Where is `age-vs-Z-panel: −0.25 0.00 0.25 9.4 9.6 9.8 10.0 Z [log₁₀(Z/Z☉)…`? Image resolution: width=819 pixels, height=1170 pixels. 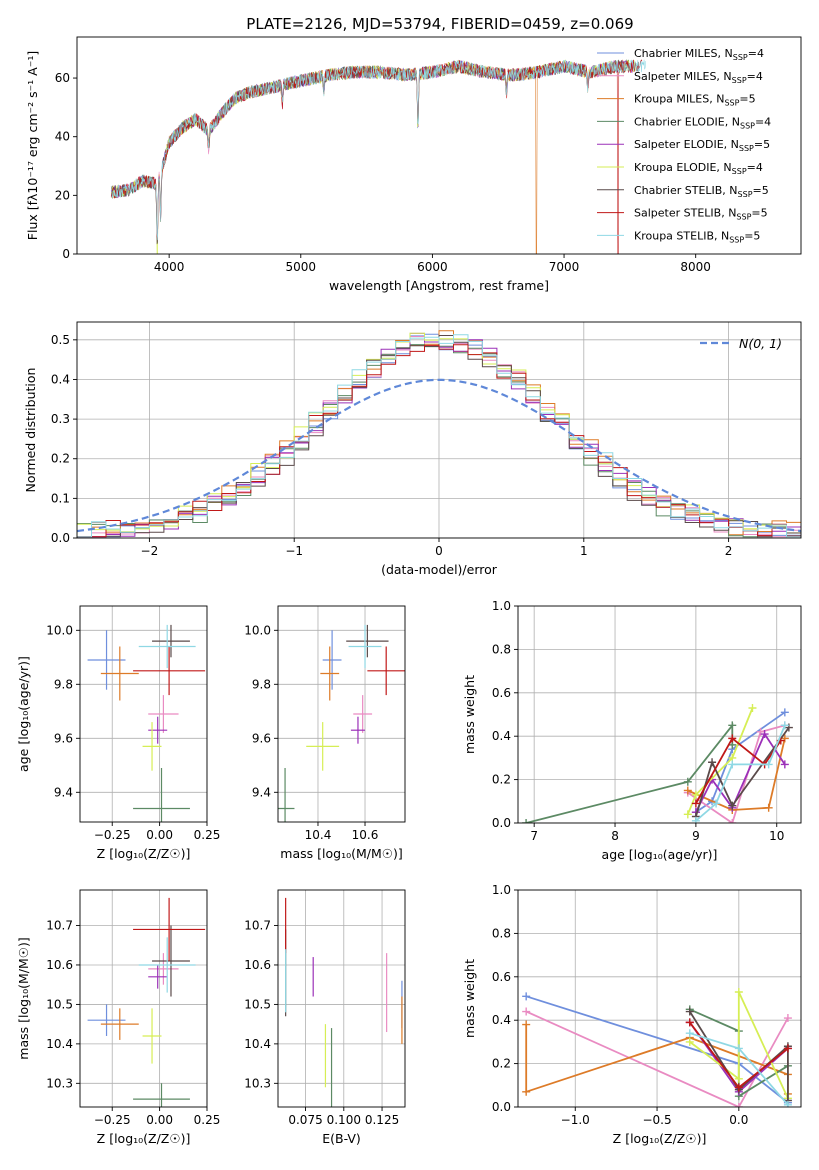
age-vs-Z-panel: −0.25 0.00 0.25 9.4 9.6 9.8 10.0 Z [log₁₀(Z/Z☉)… is located at coordinates (118, 733).